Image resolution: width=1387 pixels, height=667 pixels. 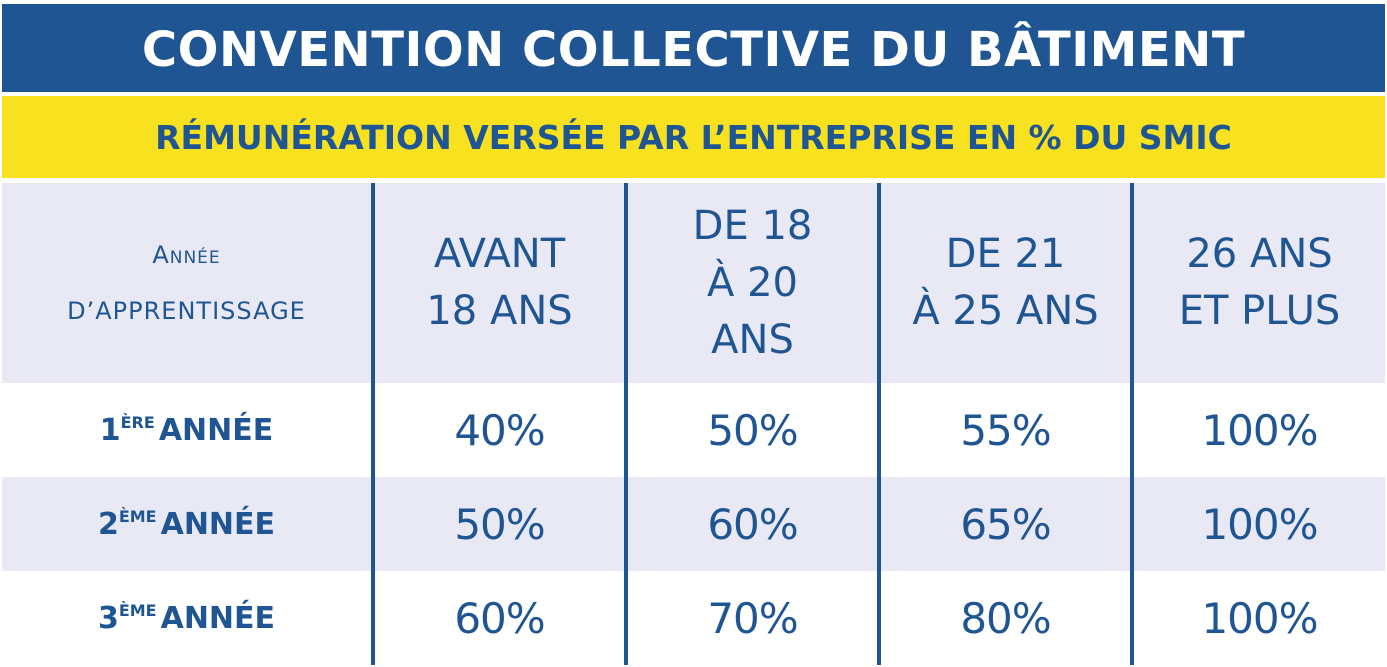 I want to click on table-cell-value: 70%, so click(x=751, y=618).